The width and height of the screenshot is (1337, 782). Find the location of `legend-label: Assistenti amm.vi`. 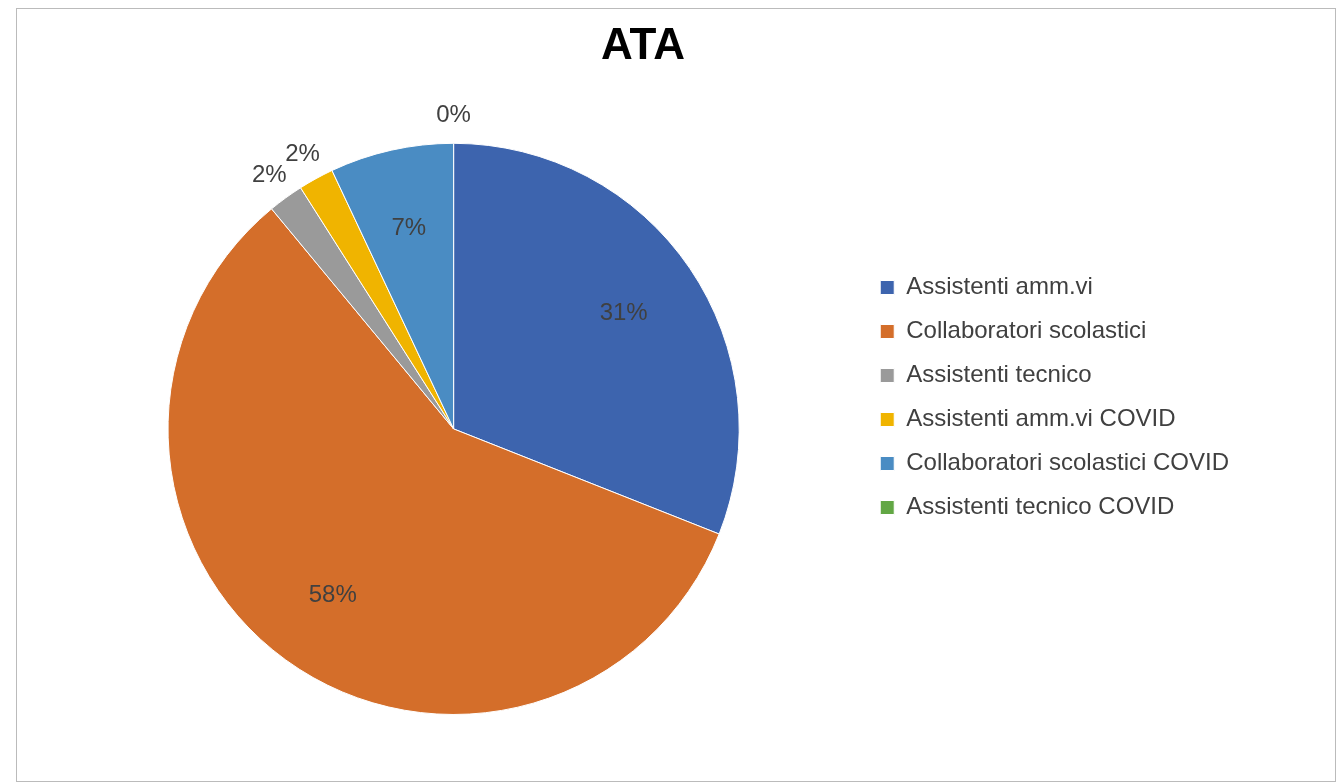

legend-label: Assistenti amm.vi is located at coordinates (999, 286).